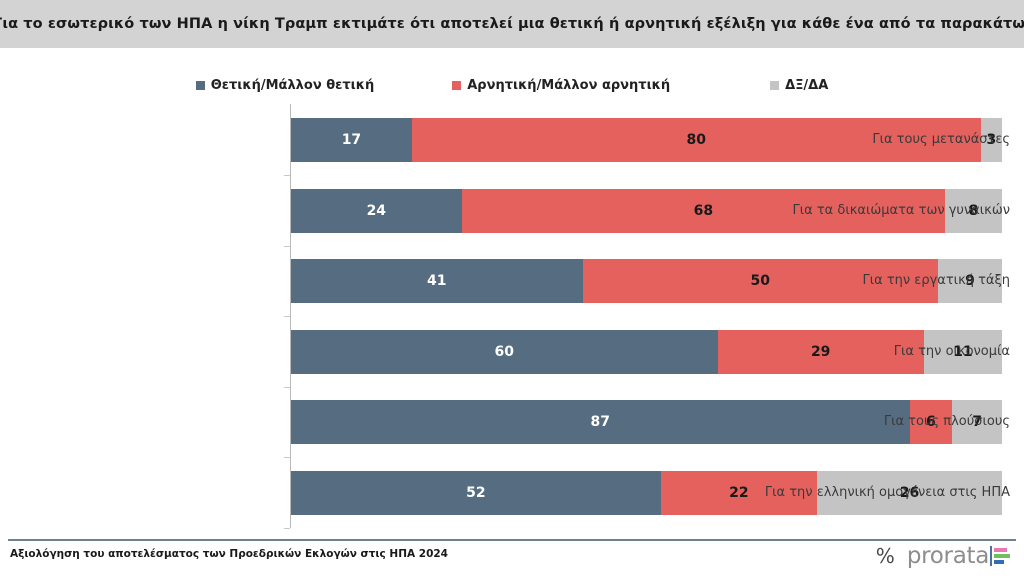 The height and width of the screenshot is (576, 1024). I want to click on brand-logo: % prorata, so click(943, 556).